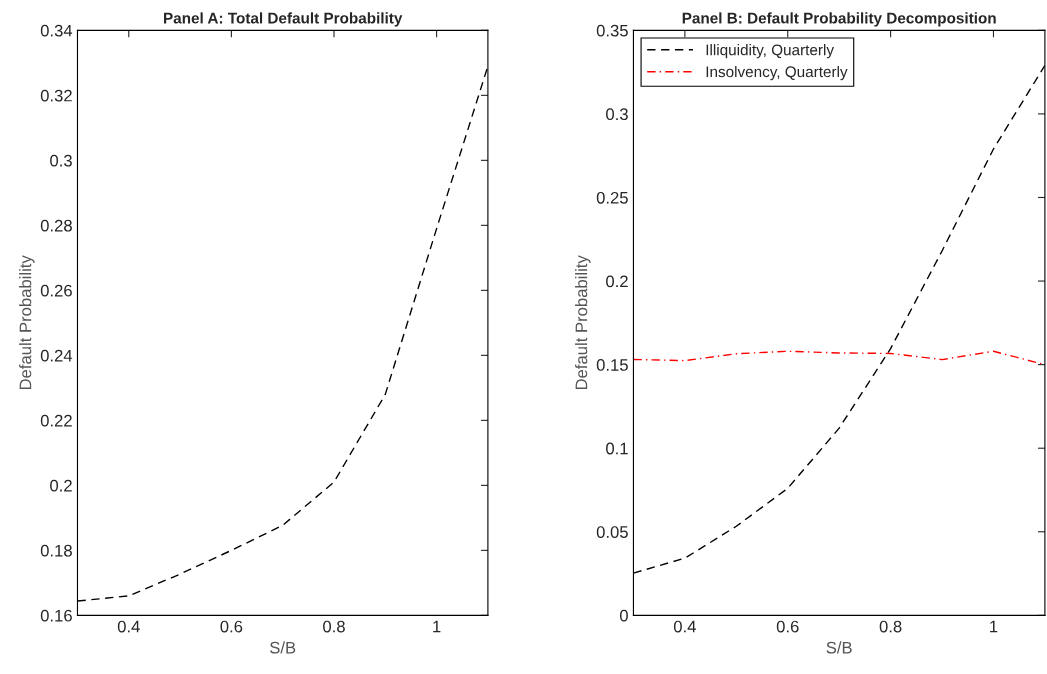 The image size is (1047, 674). I want to click on y-tick-label: 0.25, so click(612, 197).